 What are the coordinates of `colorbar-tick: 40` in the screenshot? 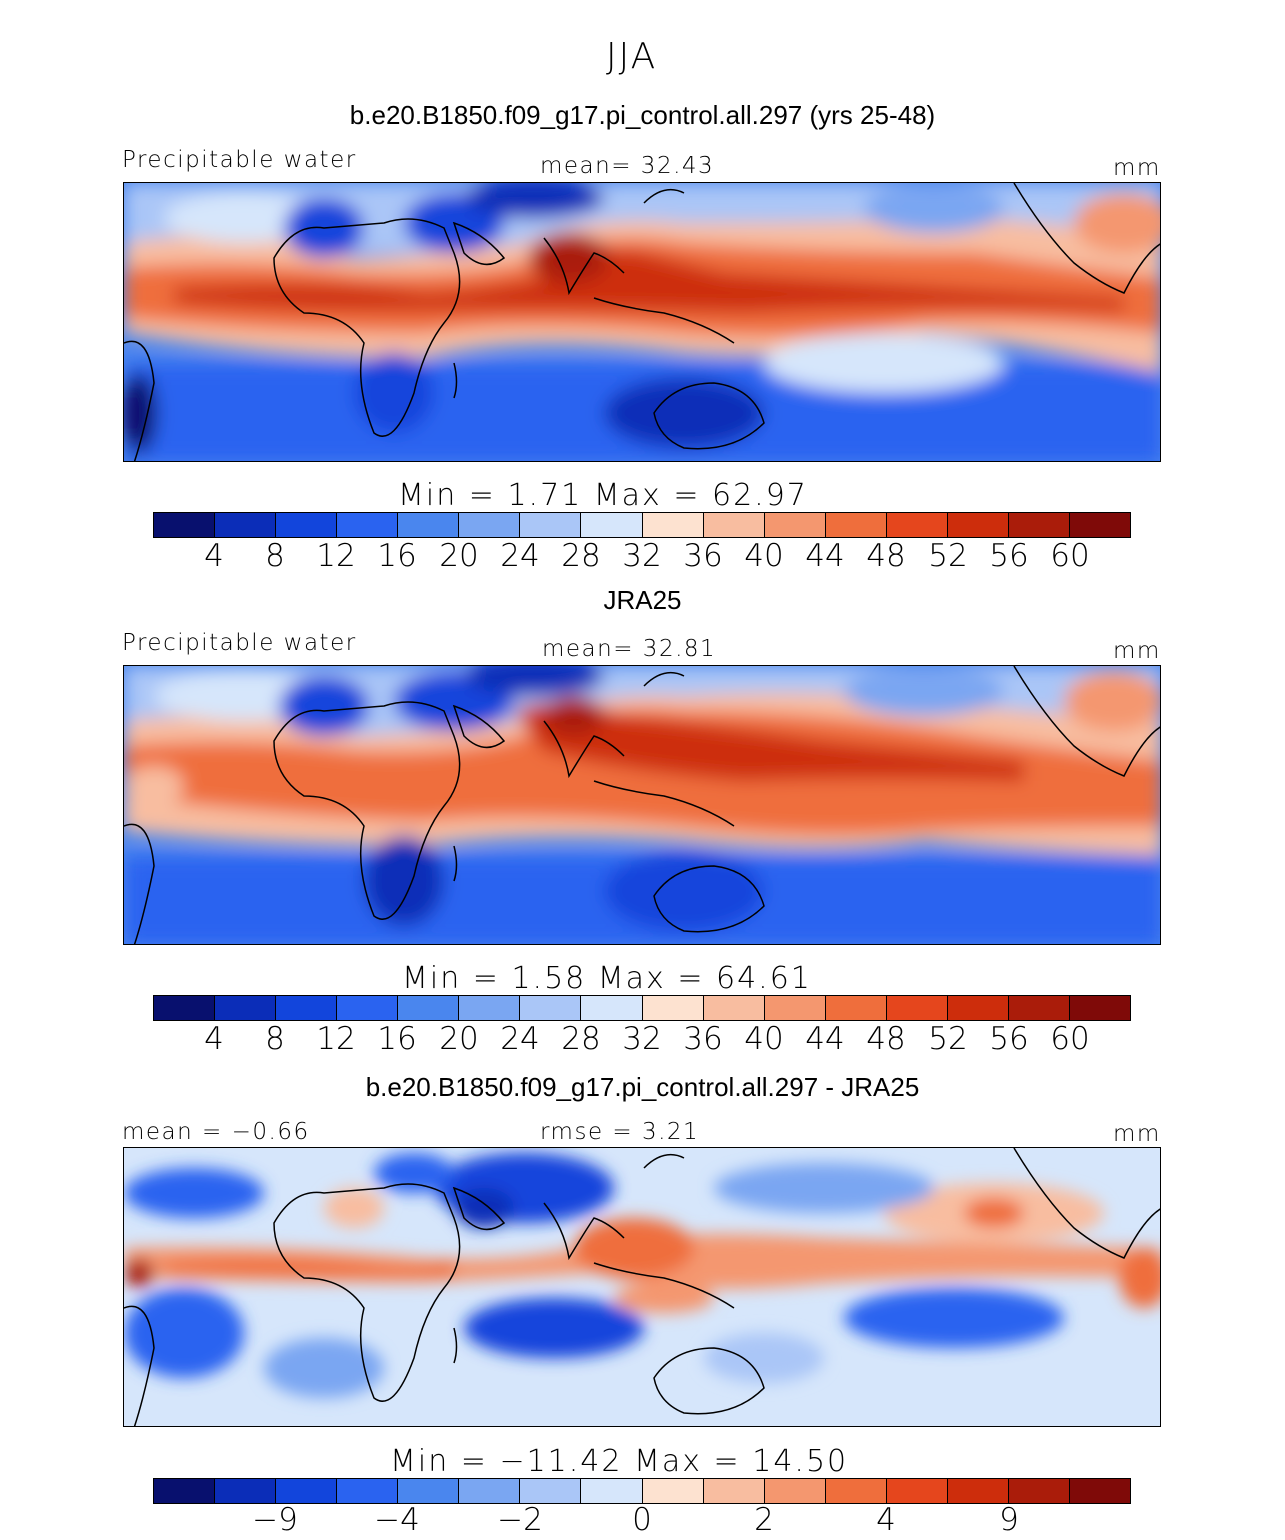 It's located at (764, 1039).